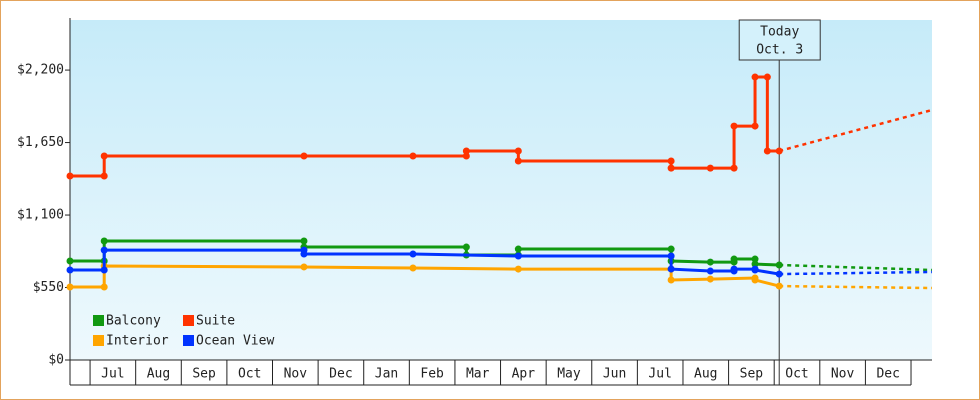 The width and height of the screenshot is (980, 400). What do you see at coordinates (524, 374) in the screenshot?
I see `x-tick-label: Apr` at bounding box center [524, 374].